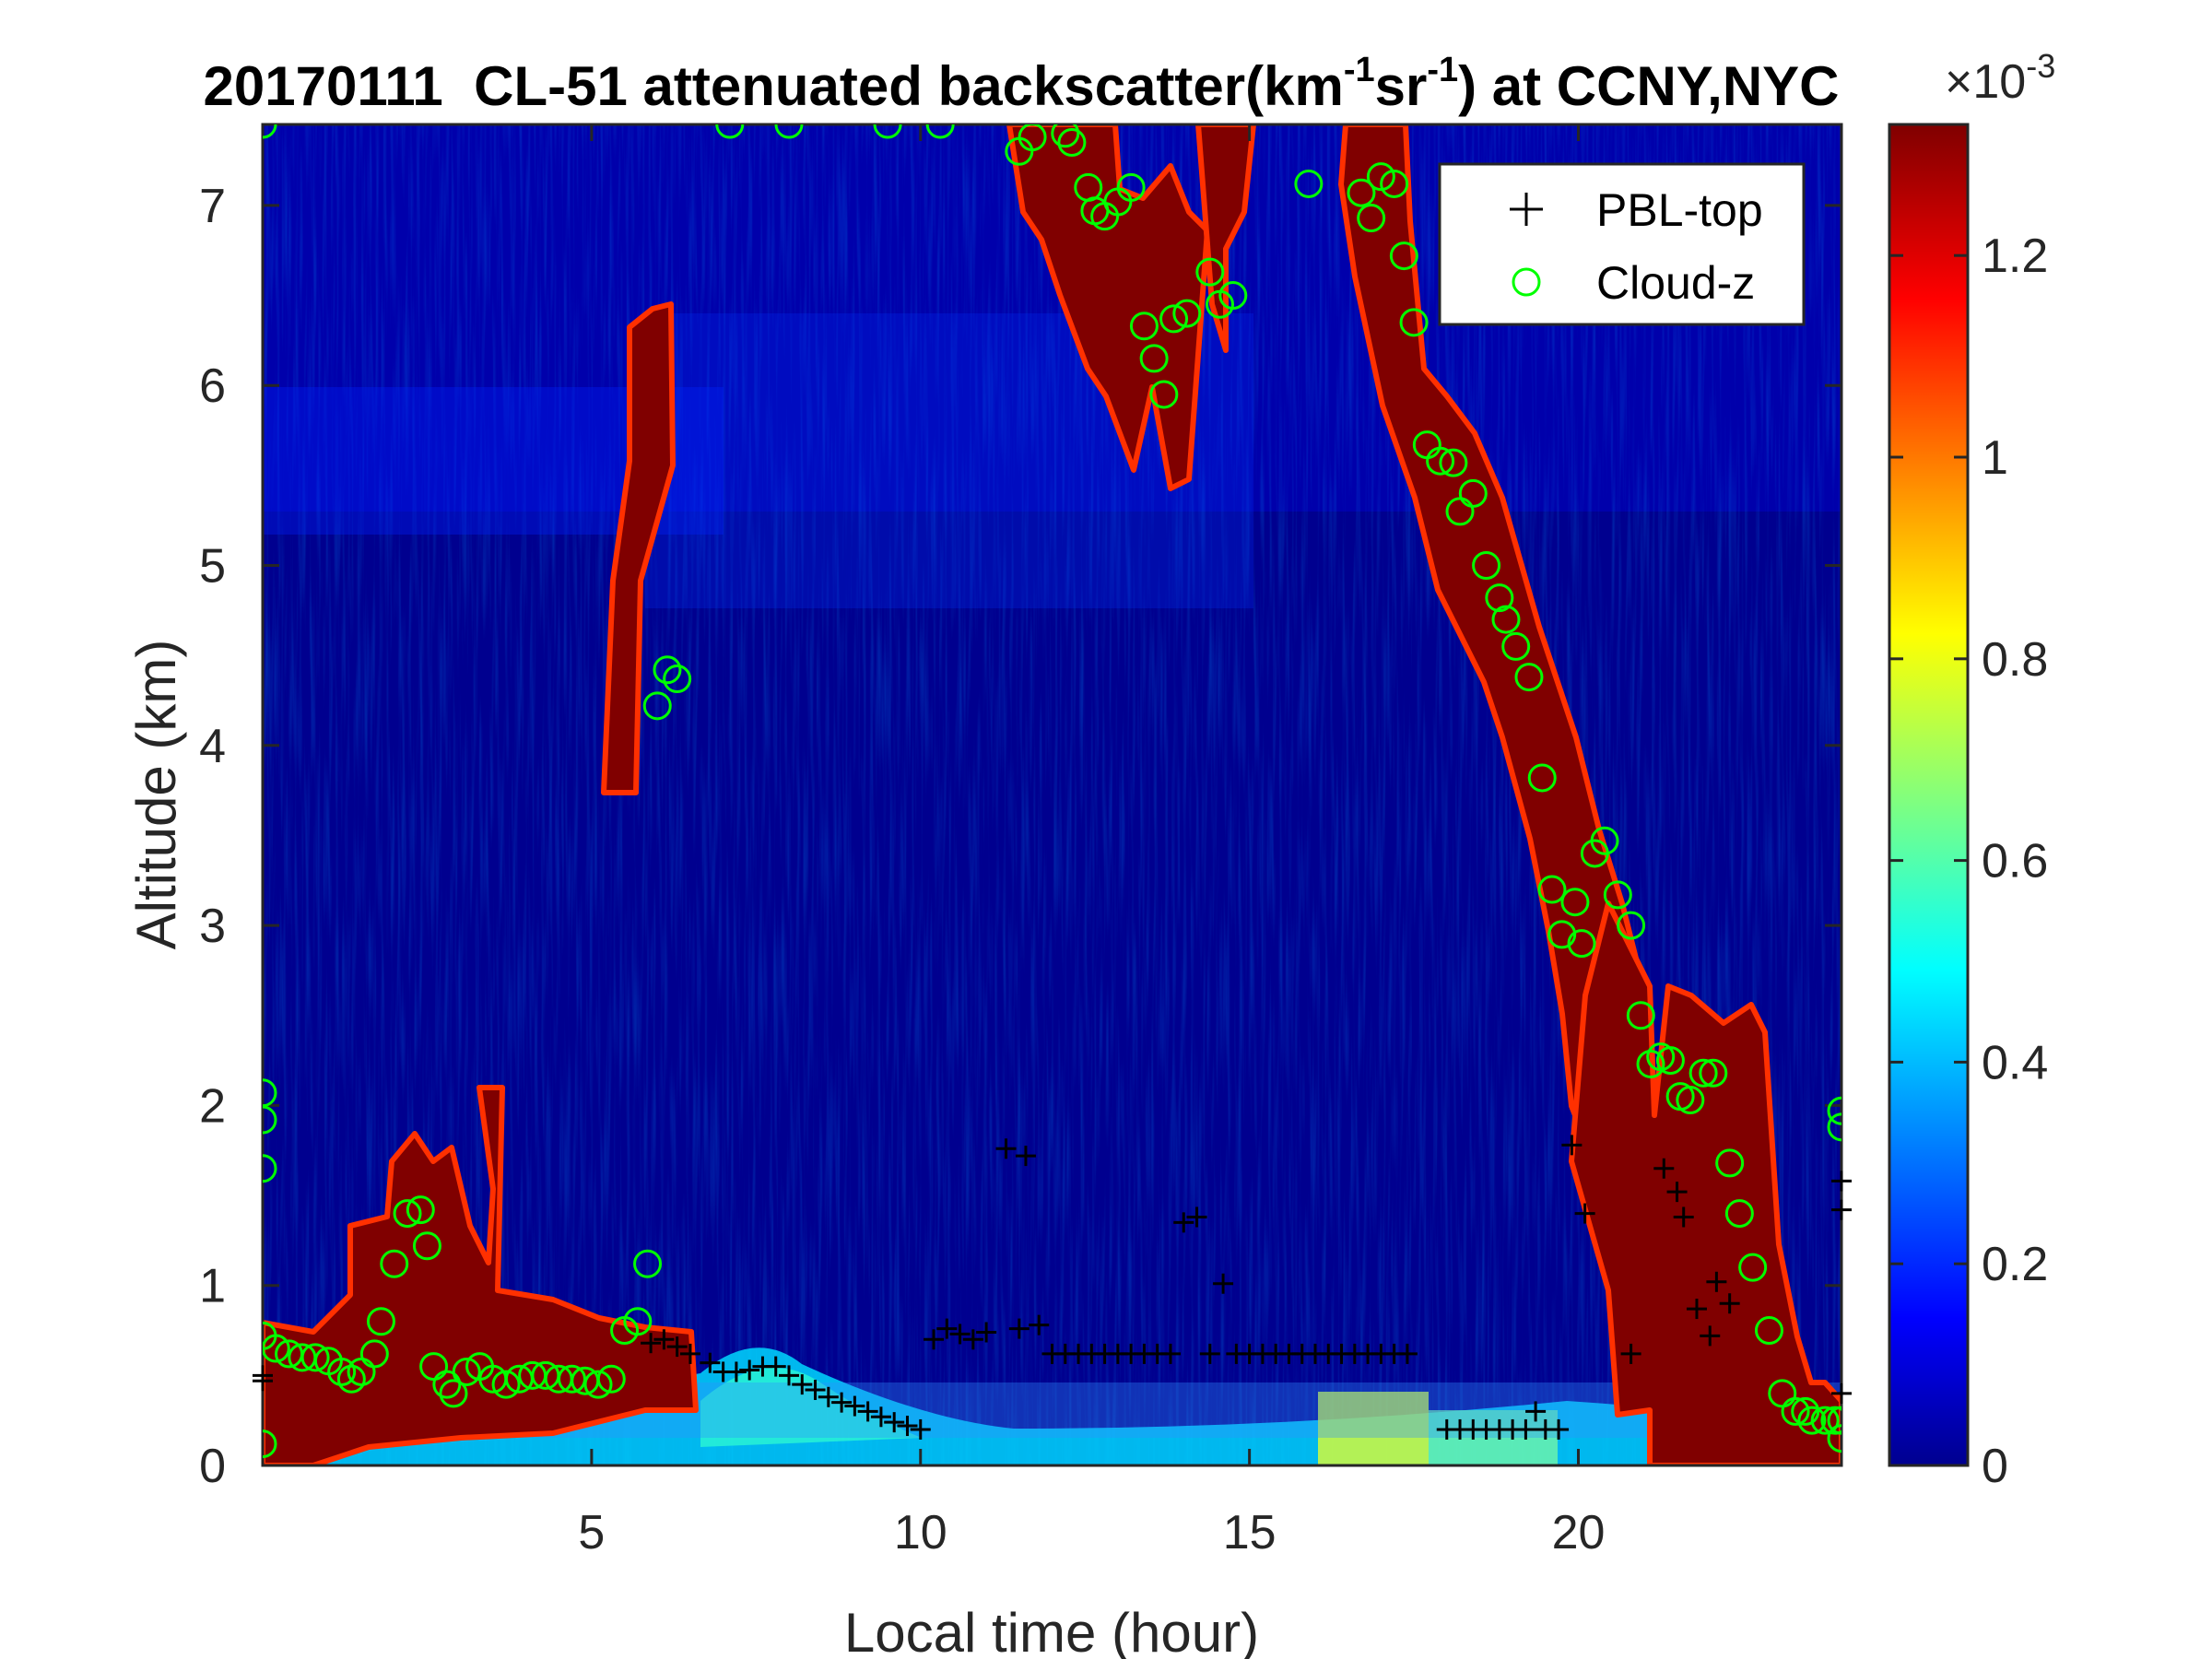  What do you see at coordinates (1679, 210) in the screenshot?
I see `legend-pbl-label: PBL-top` at bounding box center [1679, 210].